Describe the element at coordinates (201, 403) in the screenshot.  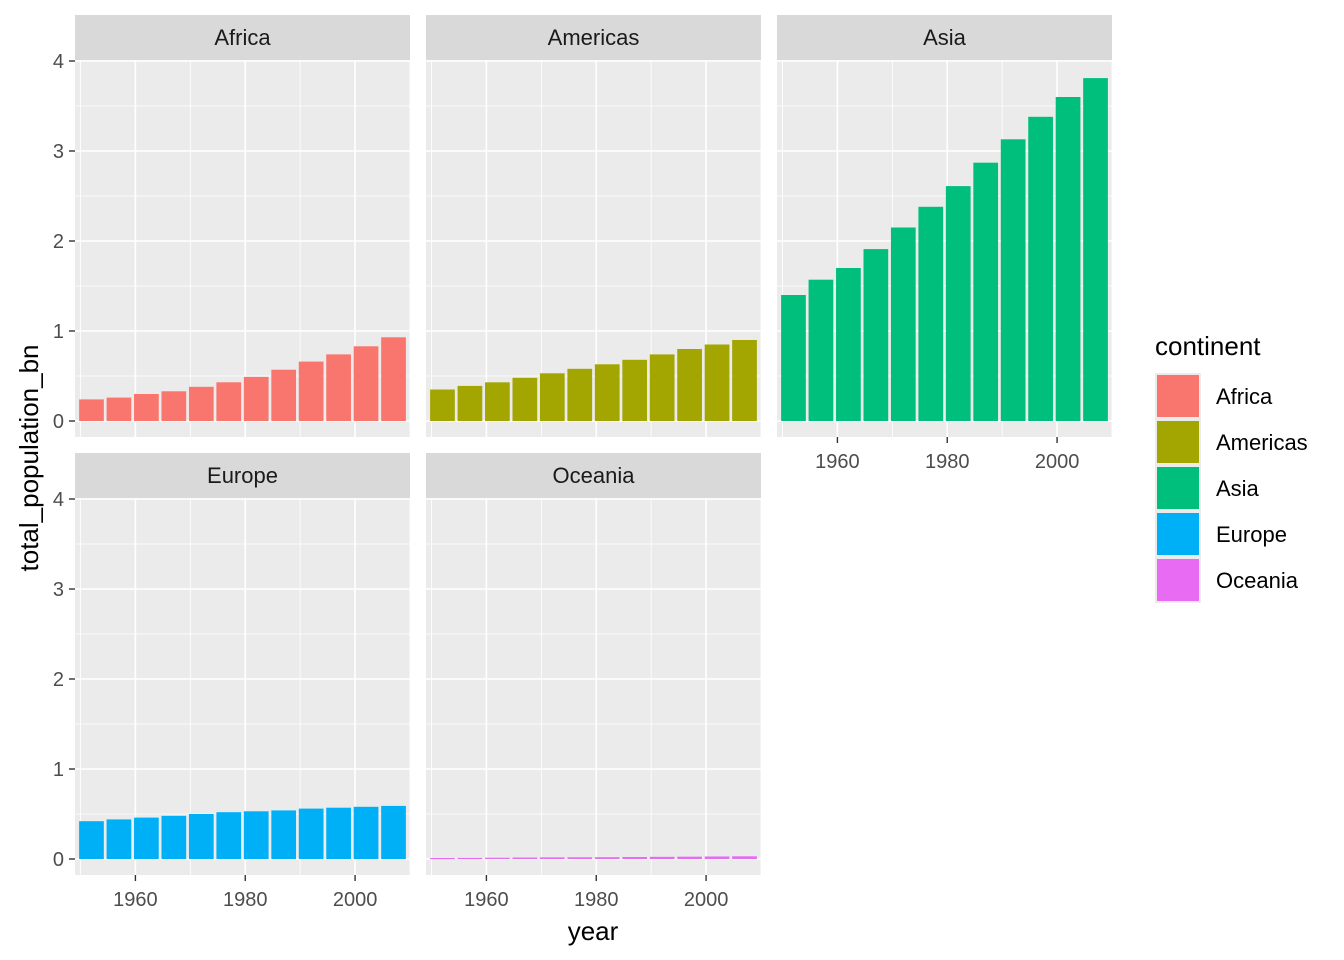
I see `bar-africa-1972` at that location.